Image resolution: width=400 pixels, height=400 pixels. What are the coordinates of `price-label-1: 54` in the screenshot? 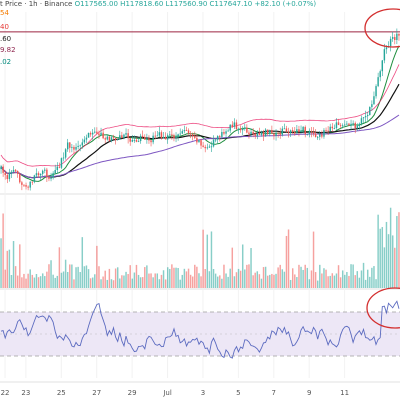 It's located at (4, 13).